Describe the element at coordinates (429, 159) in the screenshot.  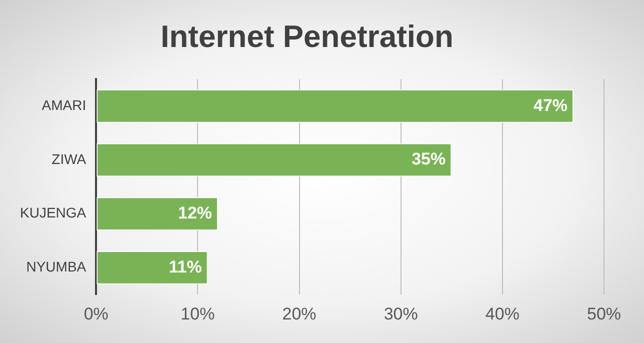
I see `data-label: 35%` at that location.